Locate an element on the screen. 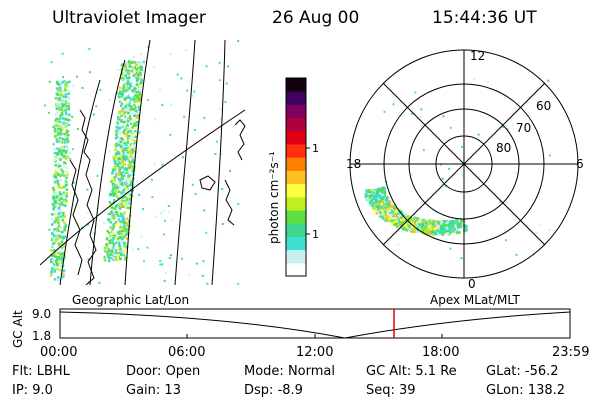 This screenshot has width=600, height=400. polar-label-0: 0 is located at coordinates (472, 283).